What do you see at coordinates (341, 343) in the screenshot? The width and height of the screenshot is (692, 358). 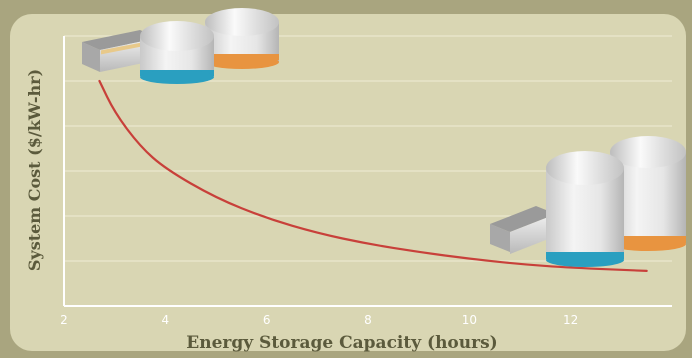 I see `x-axis-title: Energy Storage Capacity (hours)` at bounding box center [341, 343].